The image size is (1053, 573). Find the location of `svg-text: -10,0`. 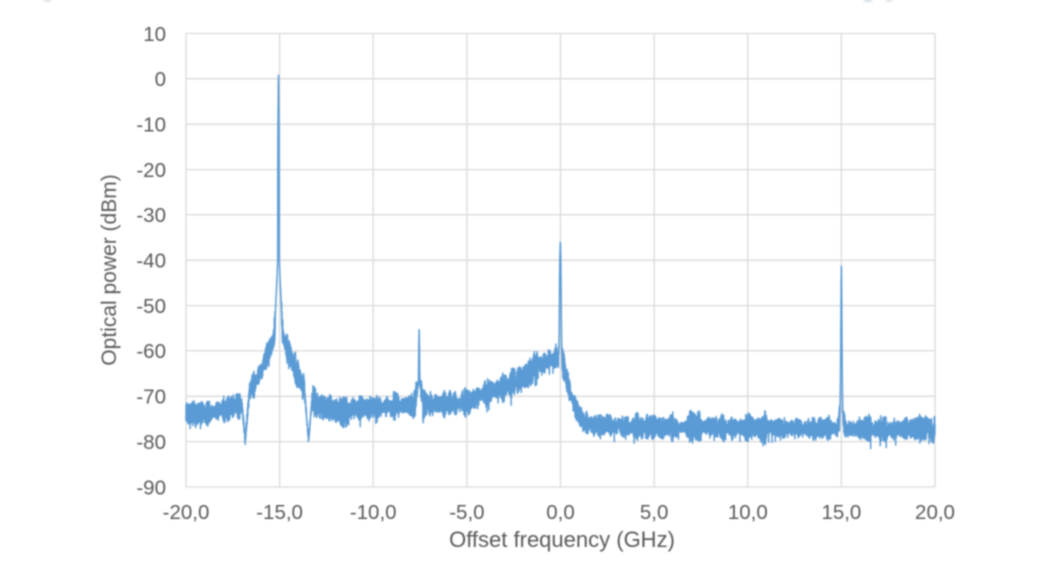

svg-text: -10,0 is located at coordinates (373, 512).